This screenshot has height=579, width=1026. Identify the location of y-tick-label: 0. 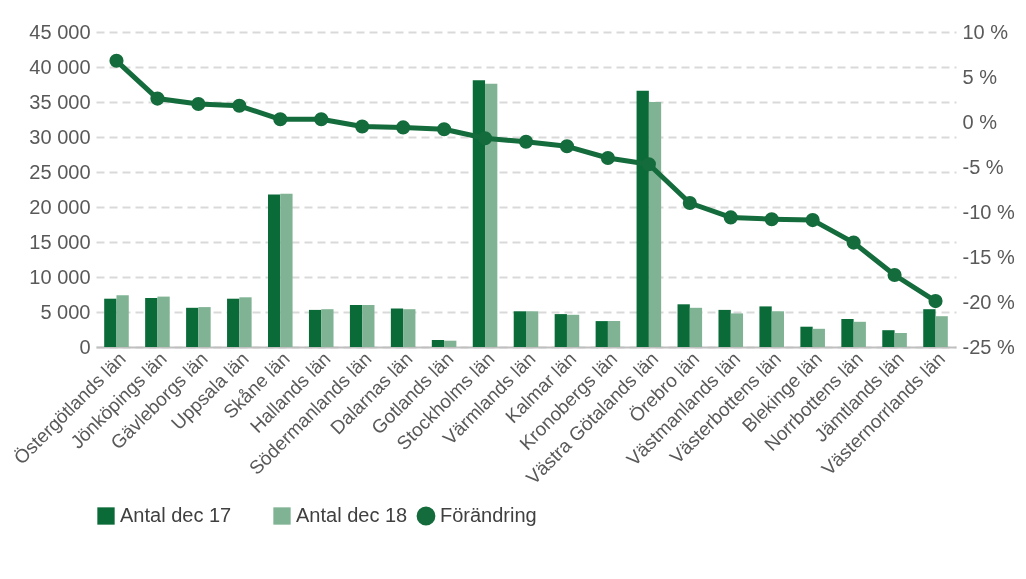
(85, 346).